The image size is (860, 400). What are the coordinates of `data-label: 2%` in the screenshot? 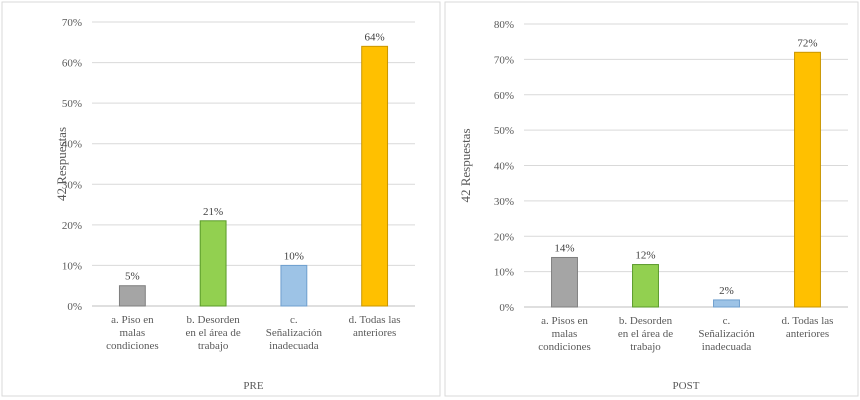 It's located at (726, 291).